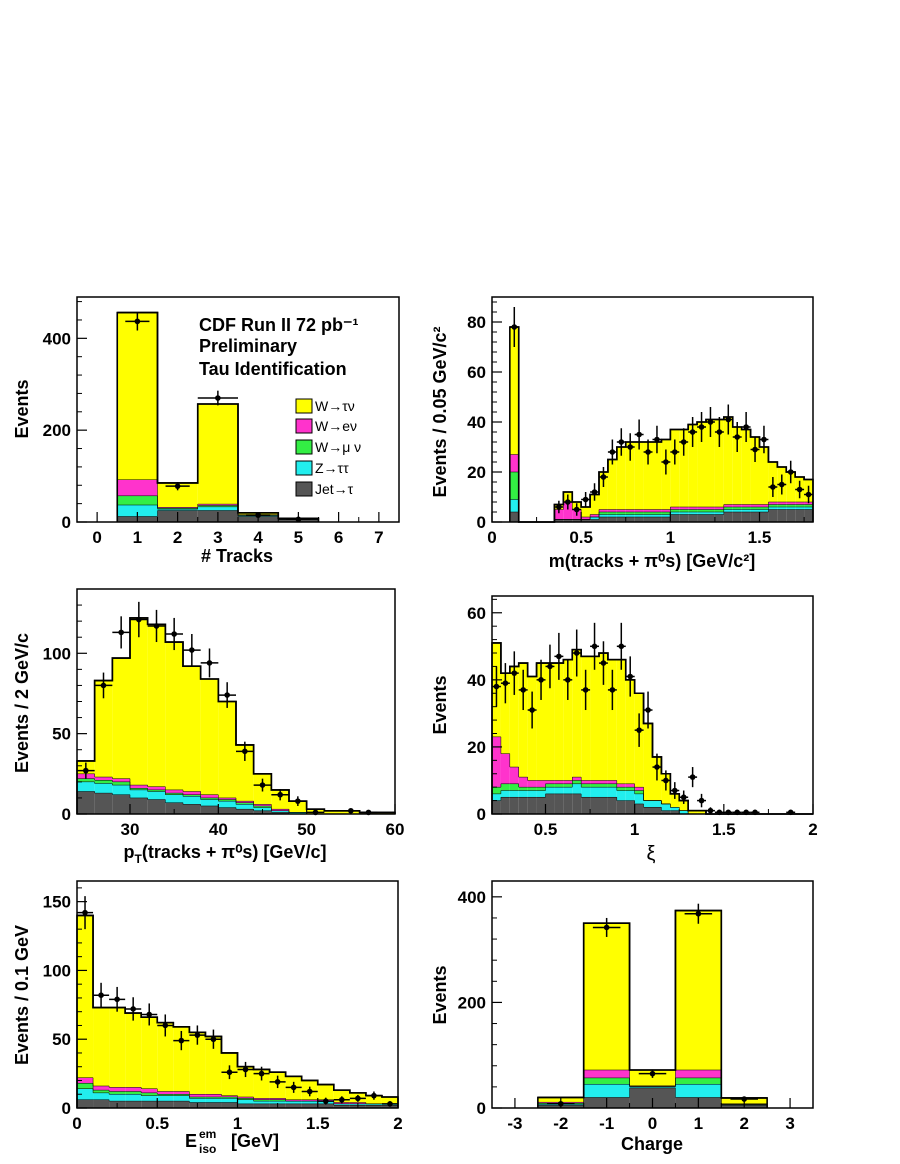  I want to click on xlabel-pt-sub: T, so click(139, 859).